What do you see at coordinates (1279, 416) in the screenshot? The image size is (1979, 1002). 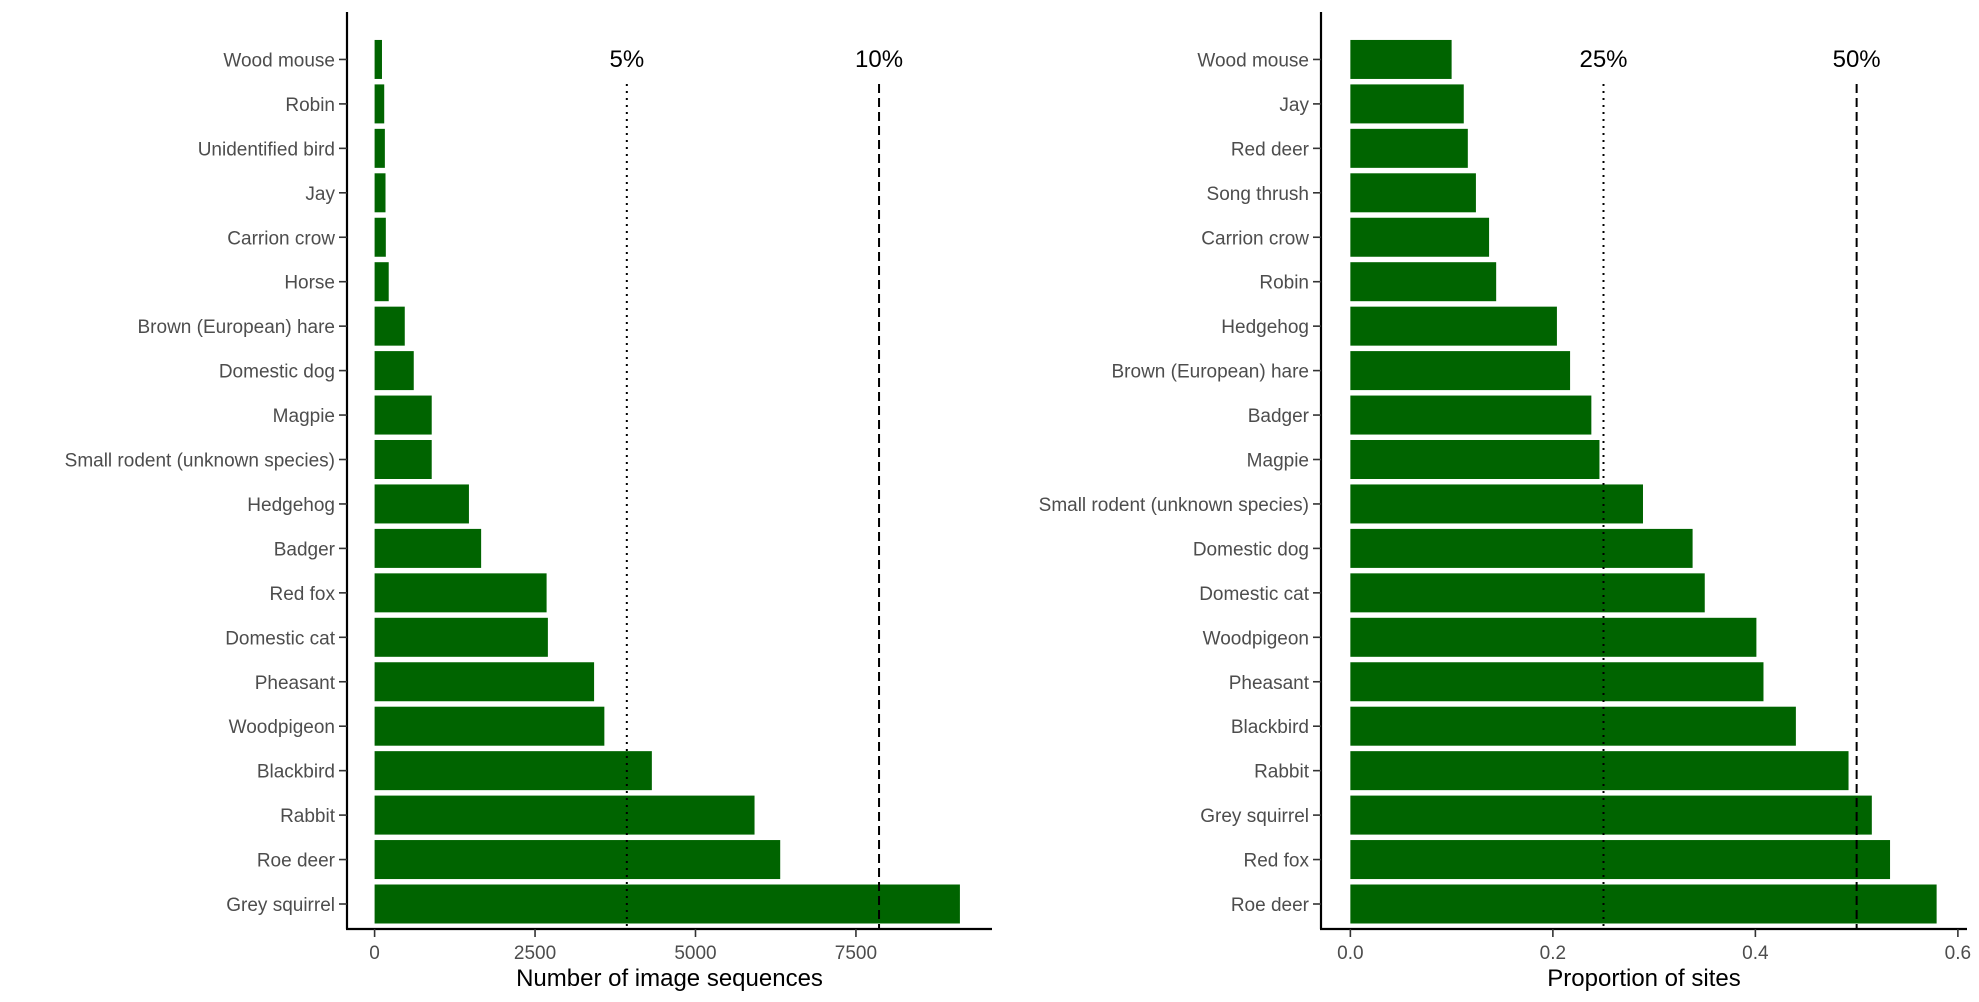 I see `category-label-11: Badger` at bounding box center [1279, 416].